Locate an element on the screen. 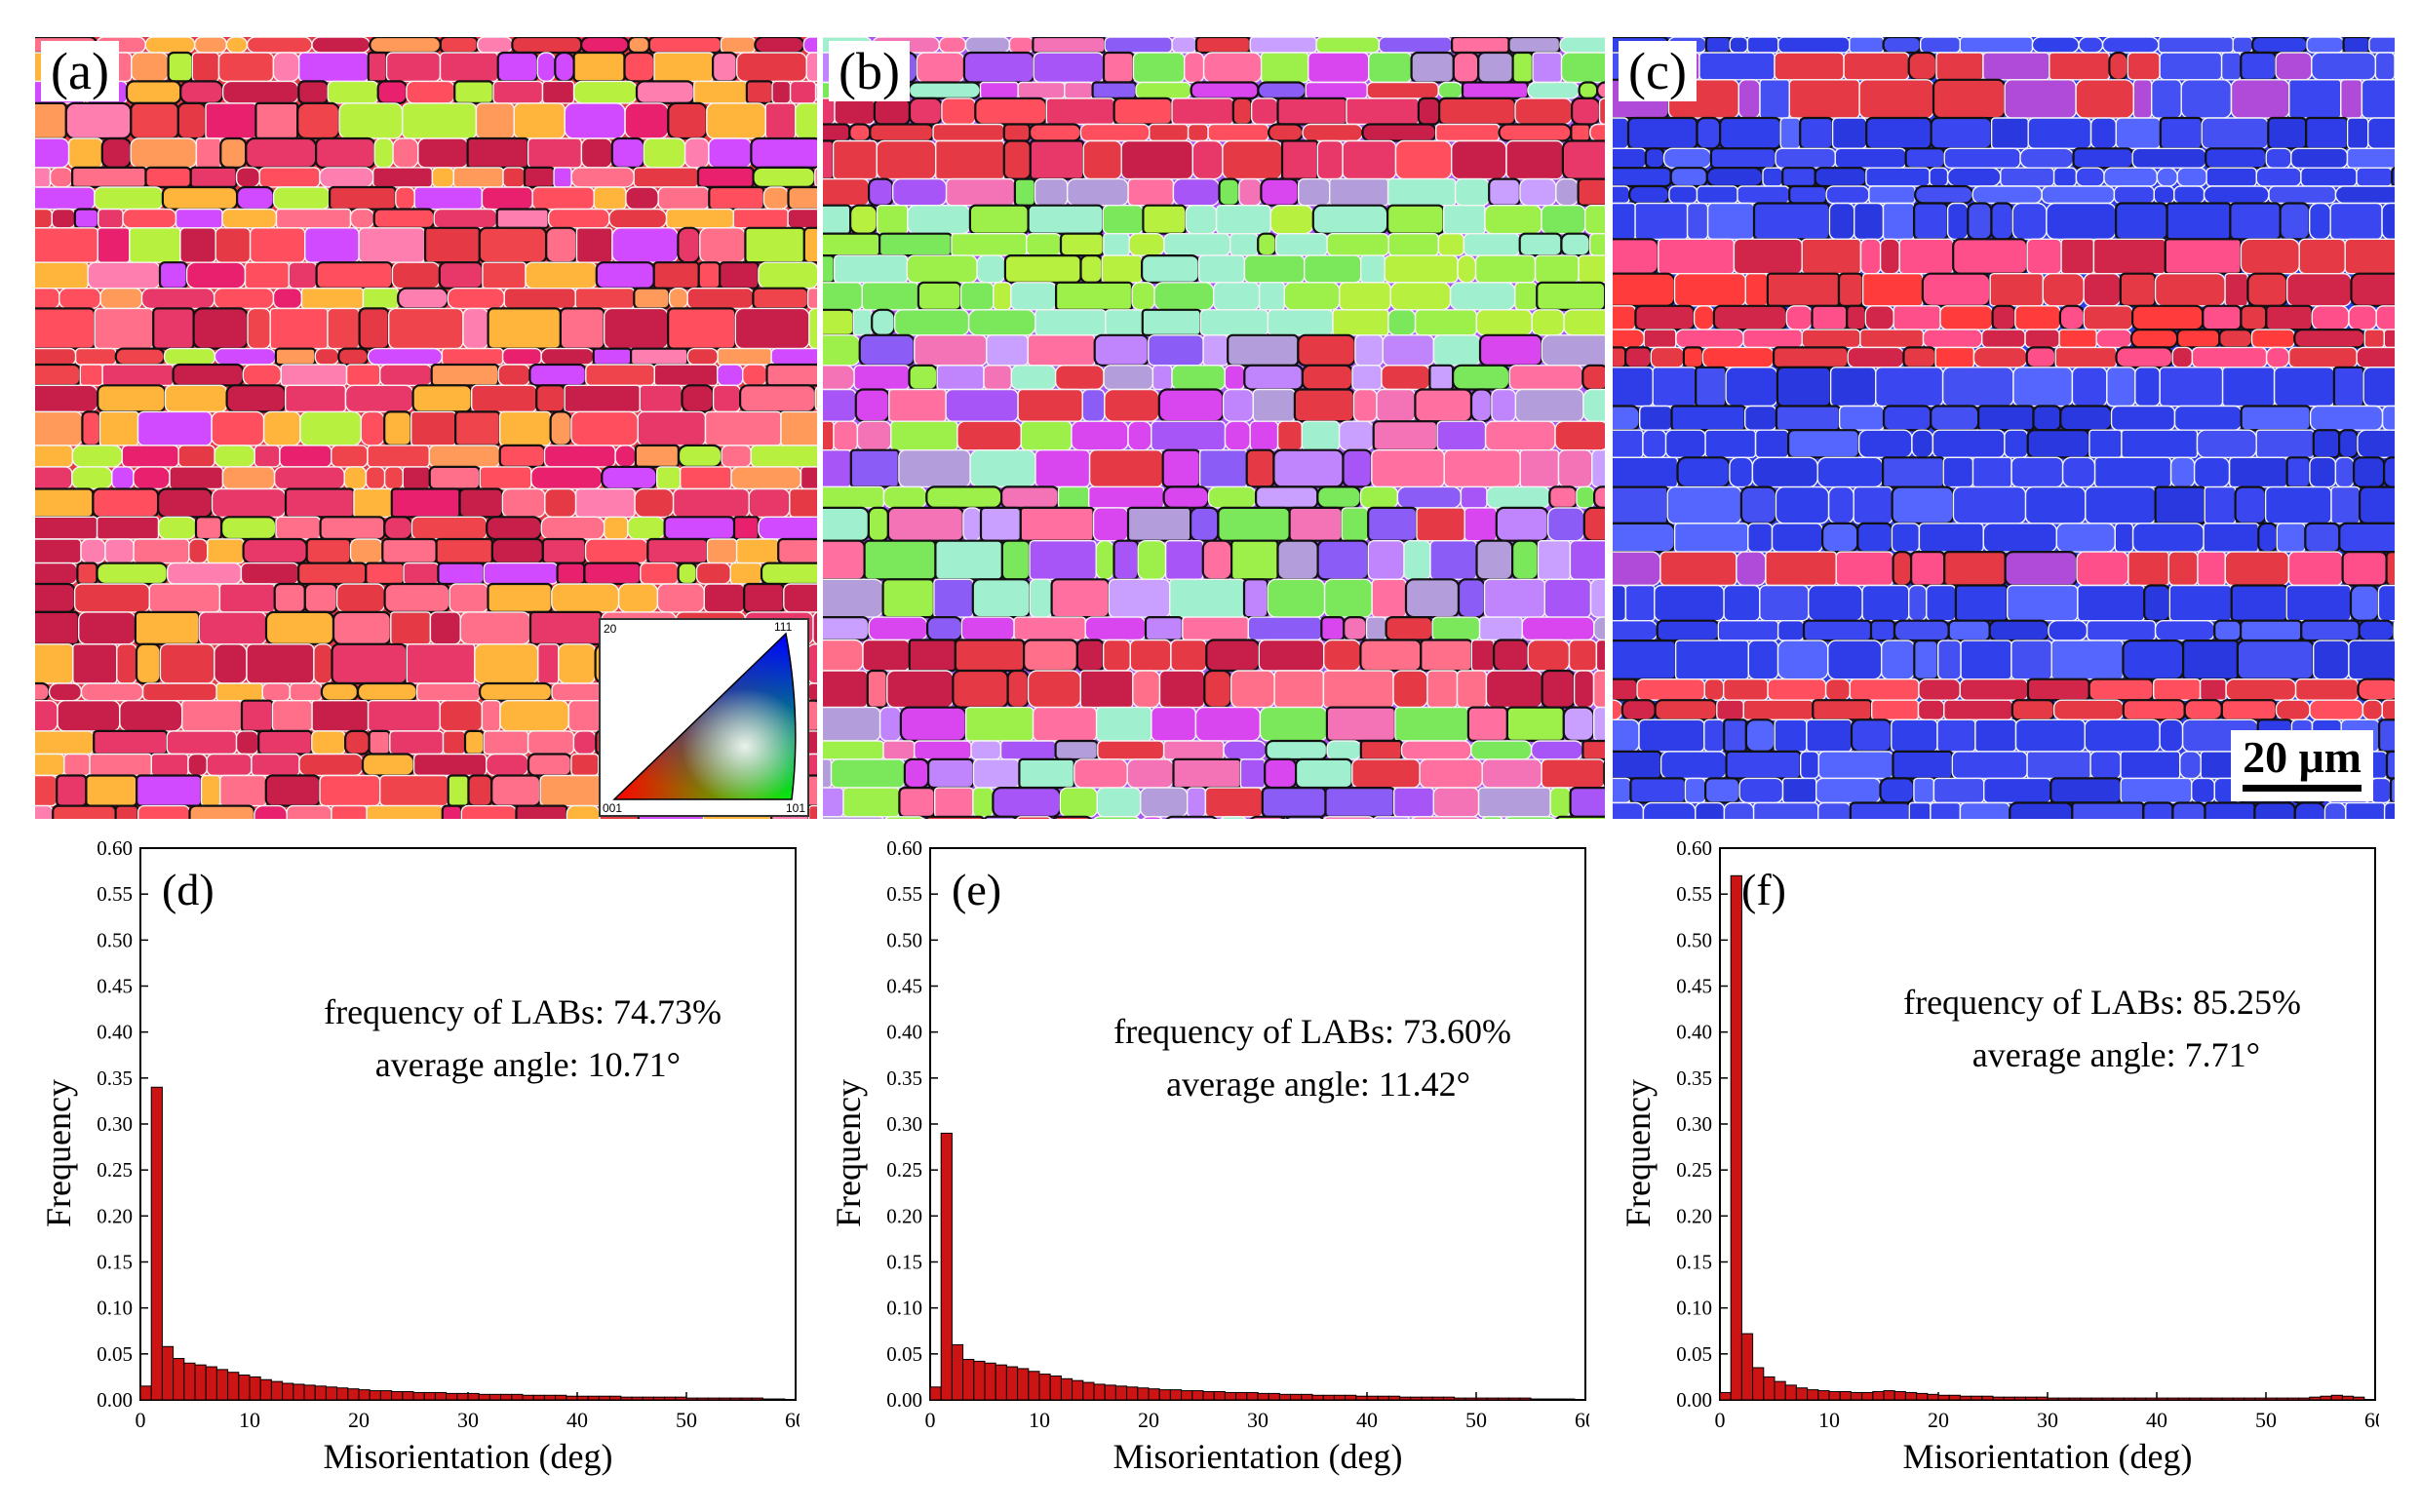 This screenshot has height=1512, width=2420. y-tick-label: 0.55 is located at coordinates (115, 894).